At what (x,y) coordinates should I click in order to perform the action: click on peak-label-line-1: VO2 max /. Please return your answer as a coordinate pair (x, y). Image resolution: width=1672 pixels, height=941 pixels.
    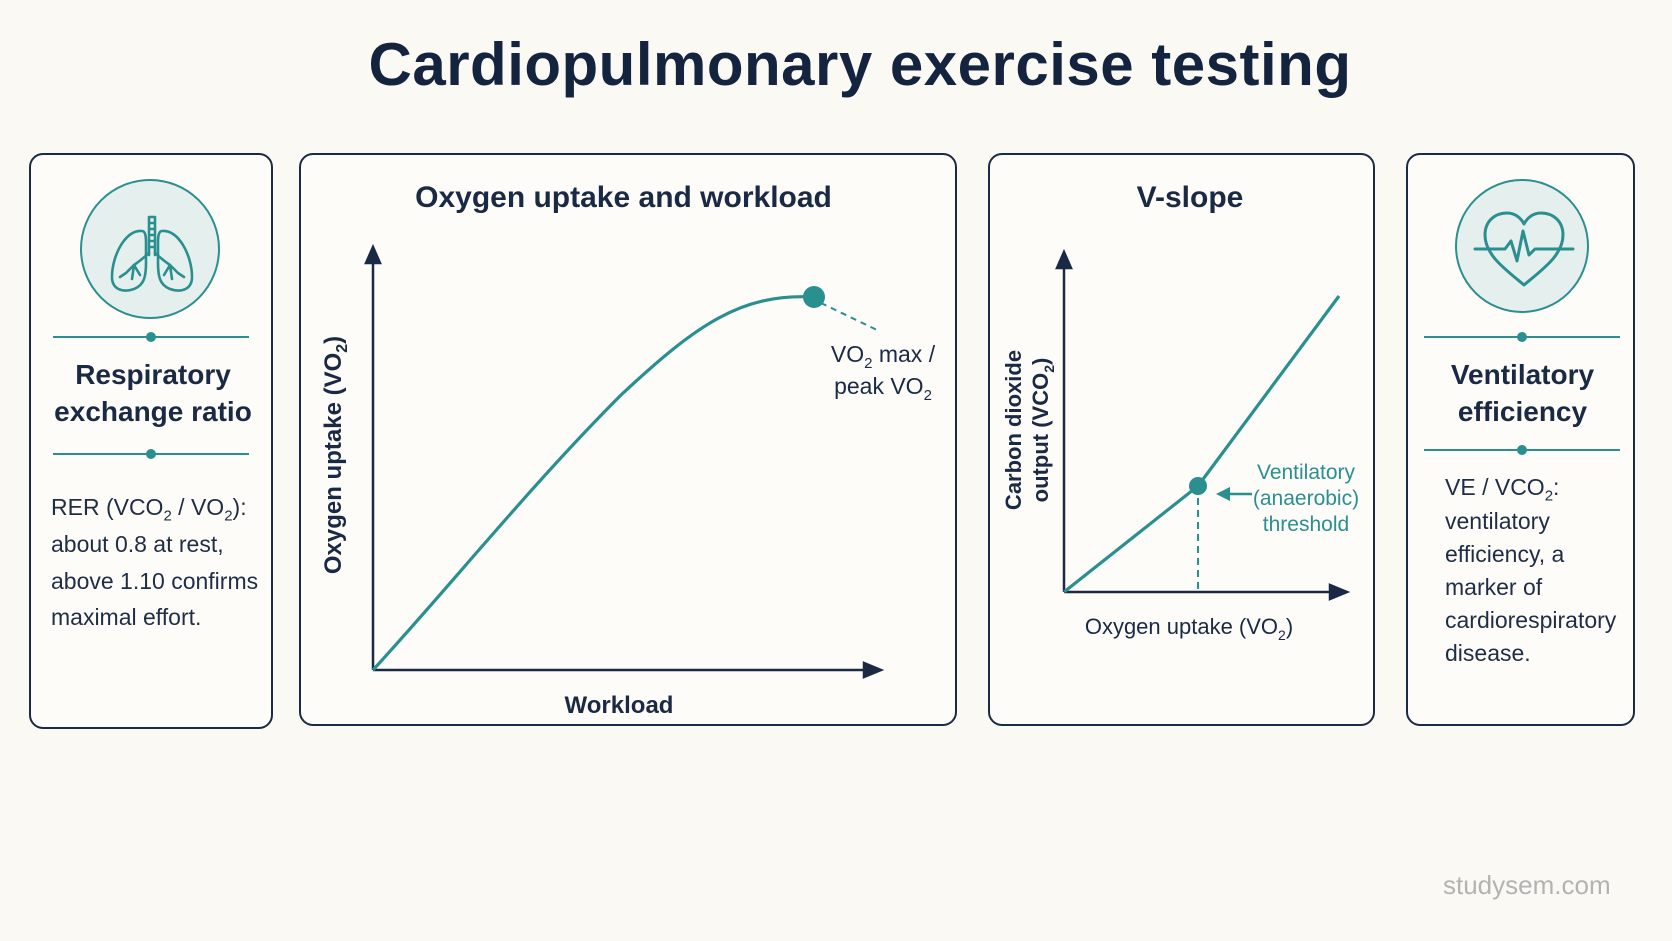
    Looking at the image, I should click on (883, 356).